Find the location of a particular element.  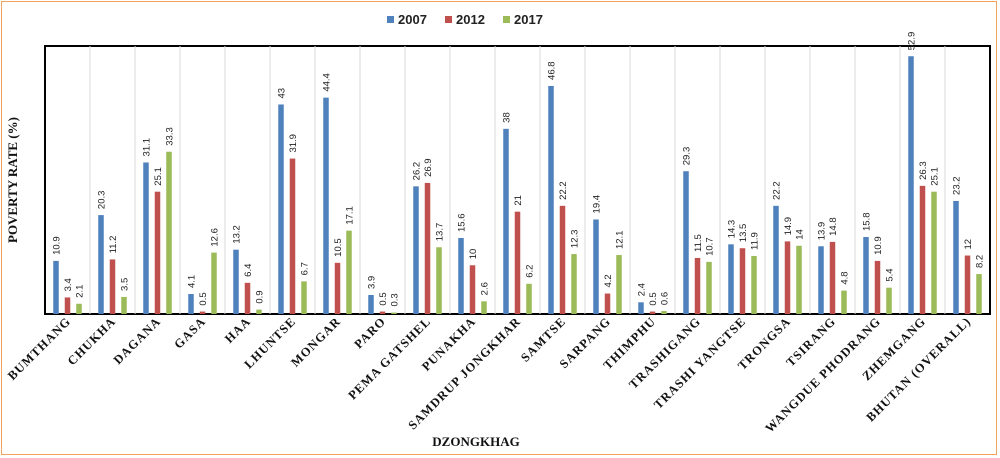

bar-sarpang-2007 is located at coordinates (596, 266).